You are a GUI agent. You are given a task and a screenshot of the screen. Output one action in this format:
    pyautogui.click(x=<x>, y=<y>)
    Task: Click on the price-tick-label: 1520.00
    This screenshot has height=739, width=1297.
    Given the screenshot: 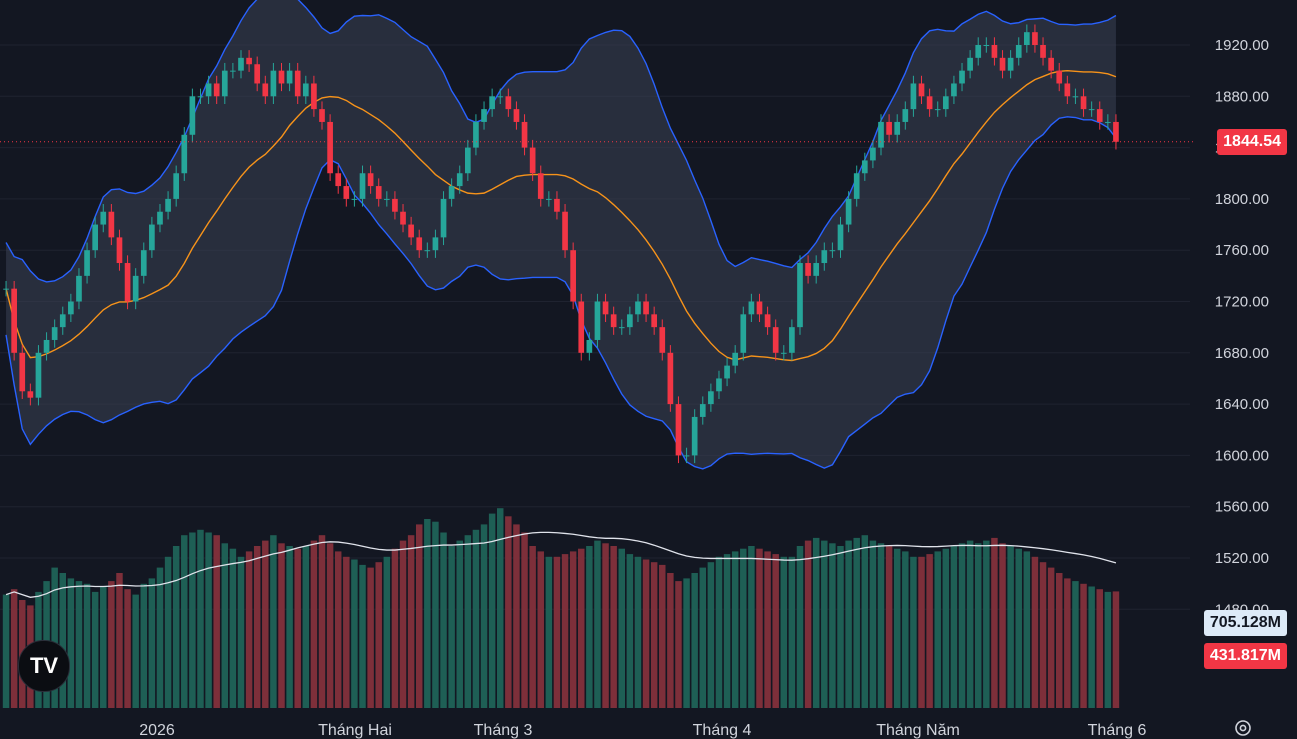 What is the action you would take?
    pyautogui.click(x=1242, y=558)
    